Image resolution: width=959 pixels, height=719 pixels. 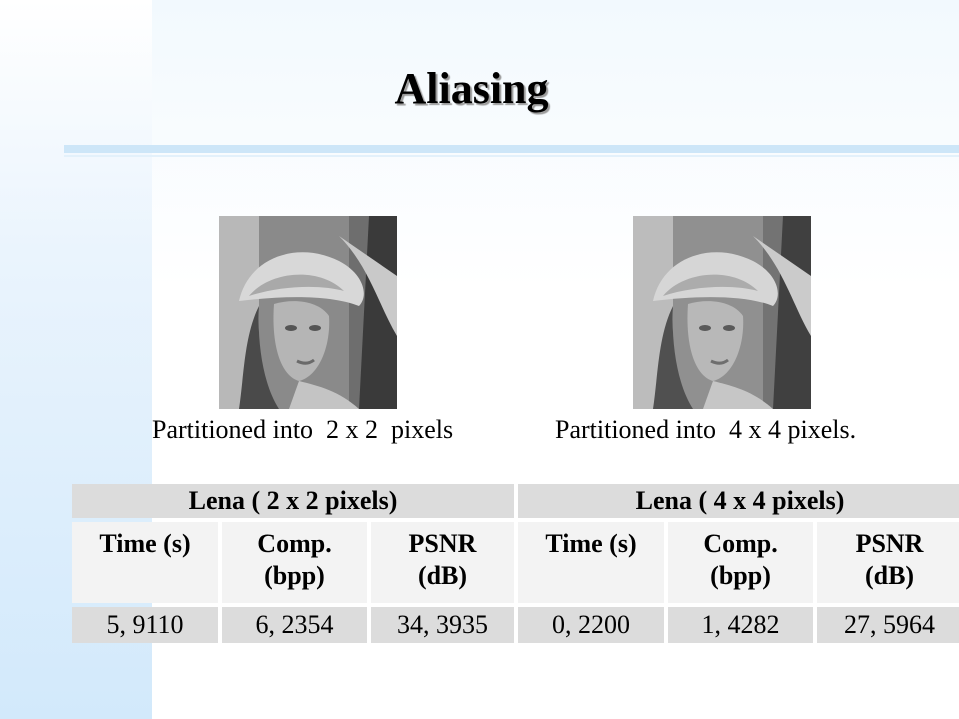 What do you see at coordinates (294, 625) in the screenshot?
I see `value-comp-2x2: 6, 2354` at bounding box center [294, 625].